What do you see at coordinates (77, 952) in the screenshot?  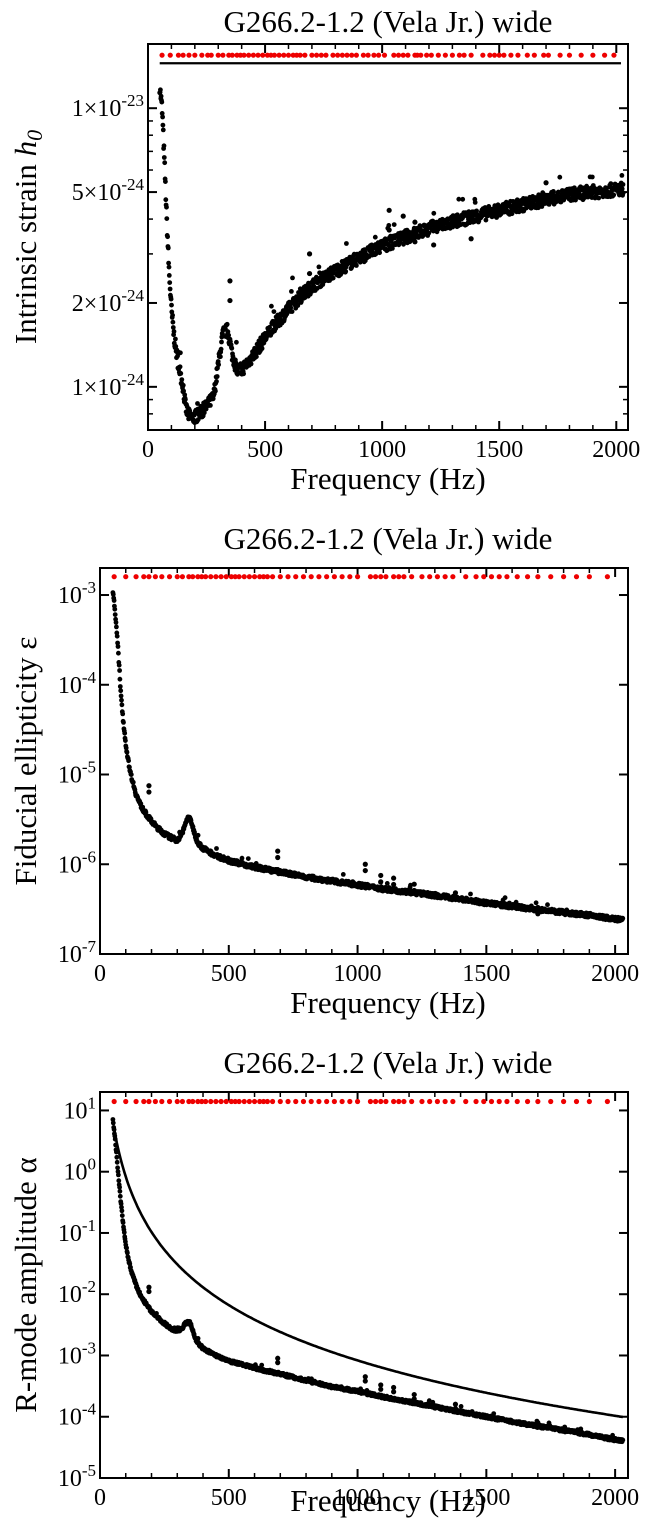 I see `y-tick-label: 10⁻⁷` at bounding box center [77, 952].